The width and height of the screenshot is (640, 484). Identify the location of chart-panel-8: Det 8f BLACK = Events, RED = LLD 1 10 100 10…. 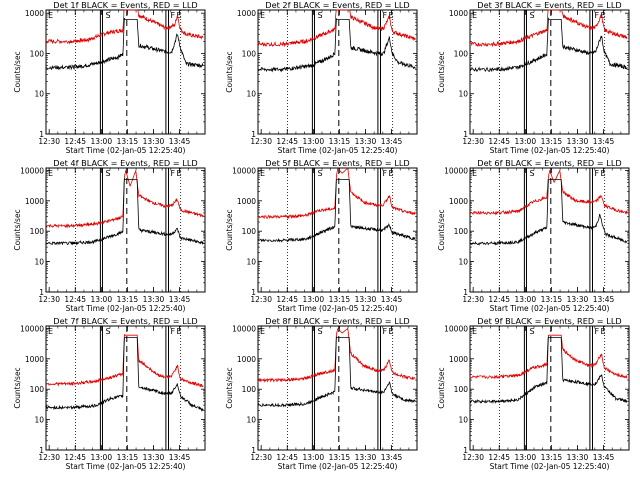
(321, 393).